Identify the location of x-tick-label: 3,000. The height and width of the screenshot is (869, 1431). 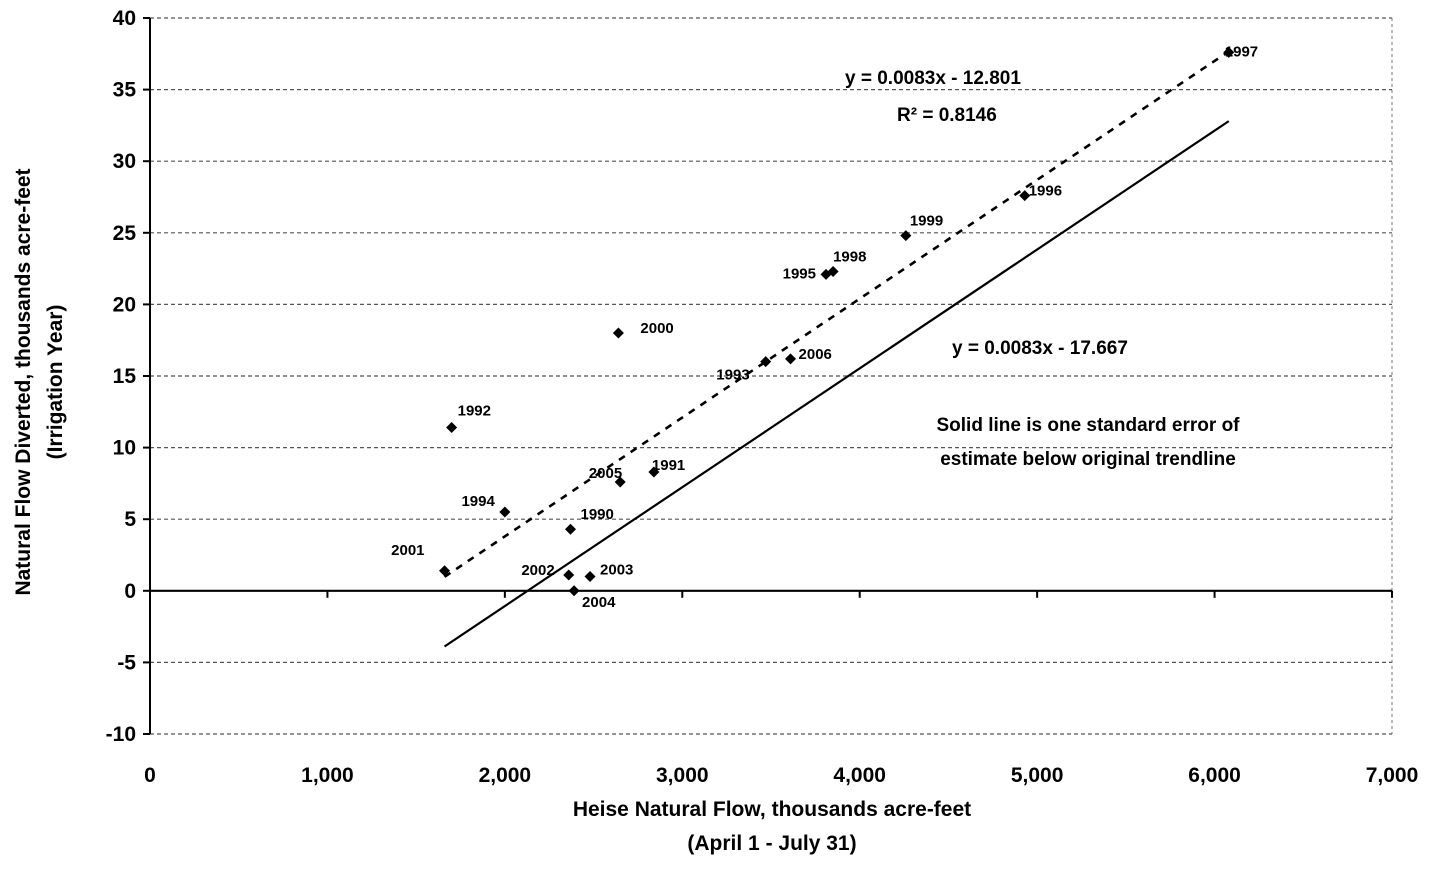
(682, 775).